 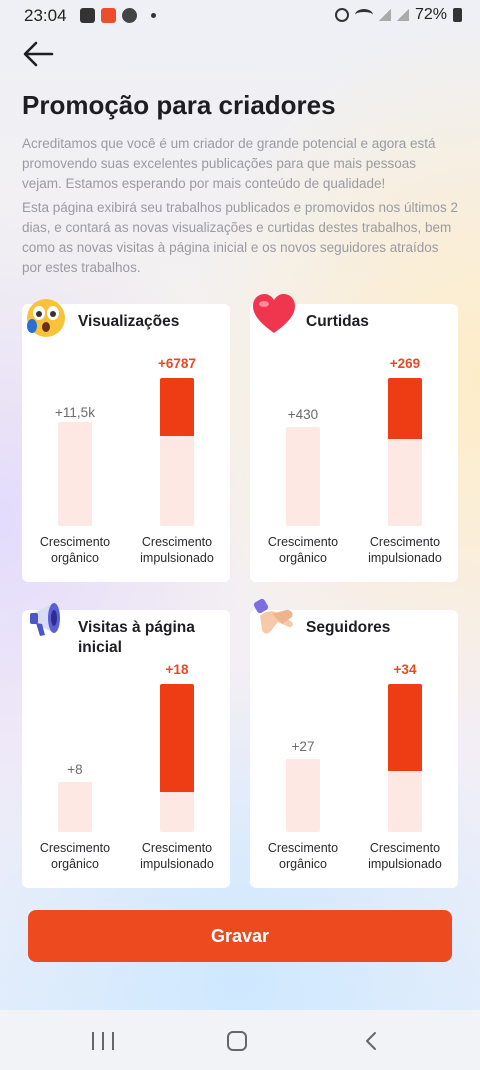 I want to click on arrow-left-icon, so click(x=38, y=54).